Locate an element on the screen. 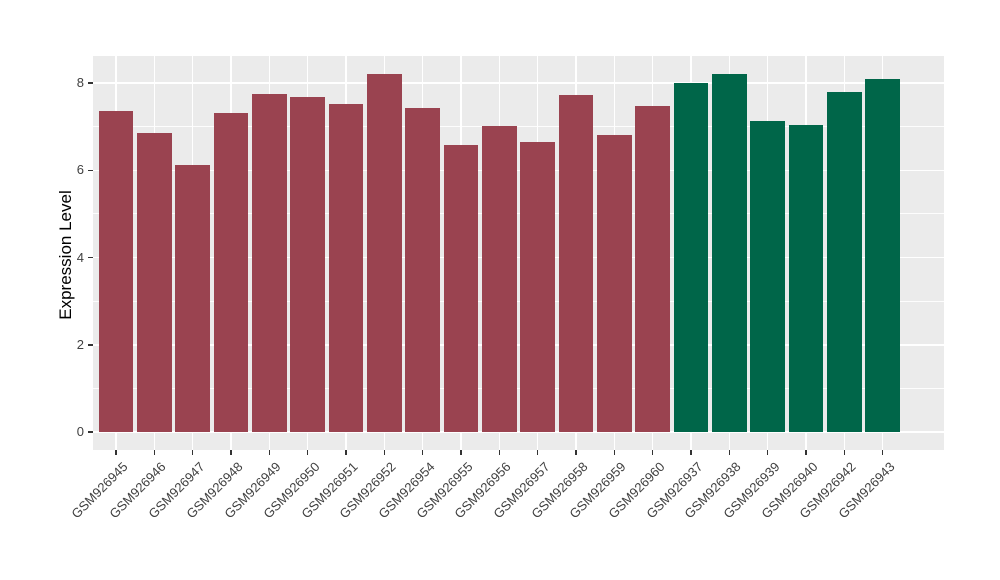 The image size is (1000, 580). bar-GSM926942 is located at coordinates (844, 262).